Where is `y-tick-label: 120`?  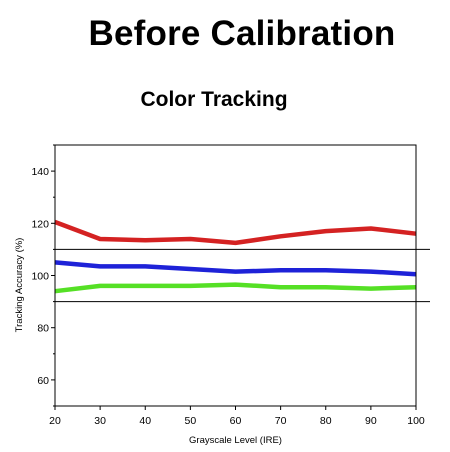 y-tick-label: 120 is located at coordinates (40, 224).